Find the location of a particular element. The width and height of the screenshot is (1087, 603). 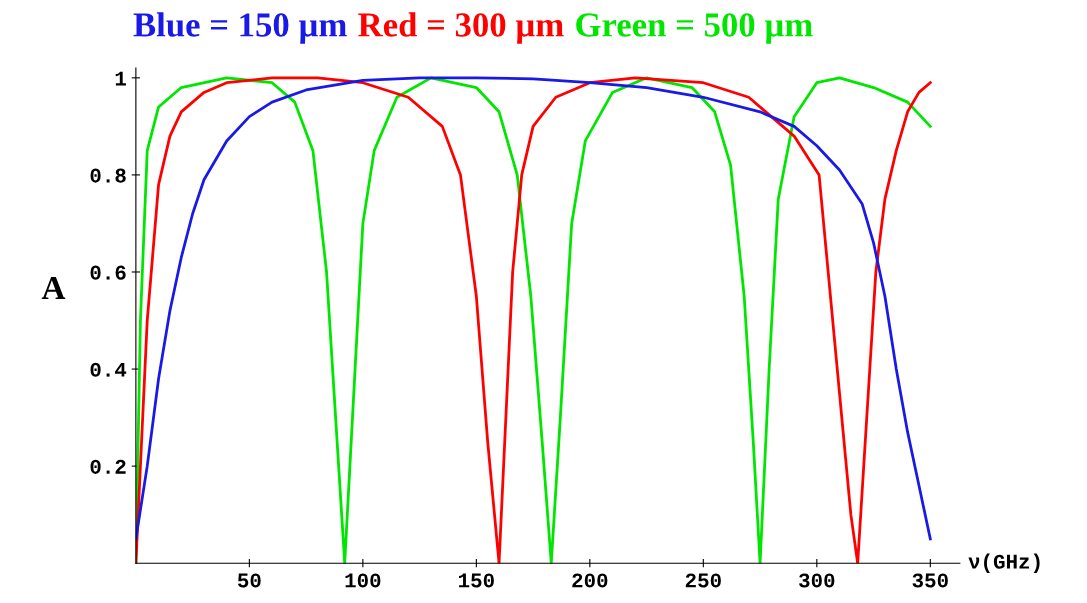

y-tick-label: 0.4 is located at coordinates (108, 369).